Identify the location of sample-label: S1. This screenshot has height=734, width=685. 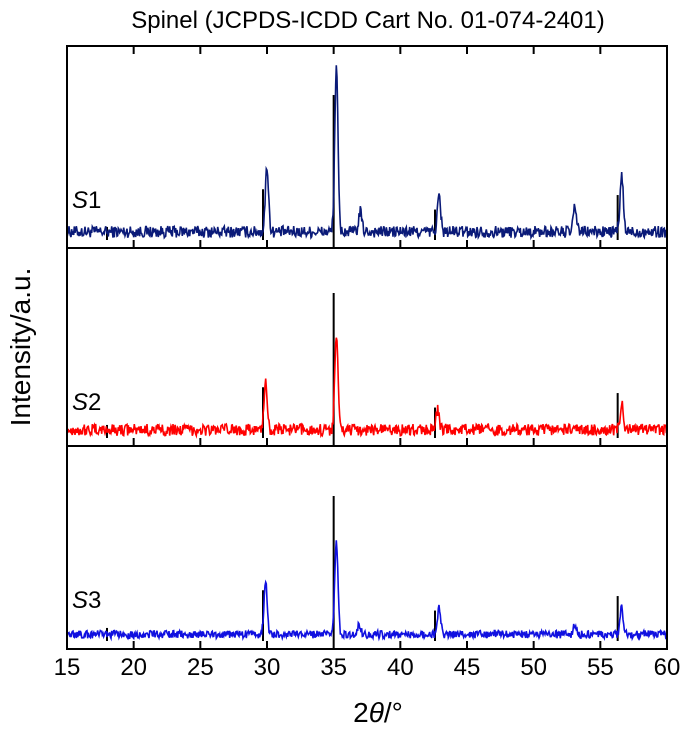
(86, 200).